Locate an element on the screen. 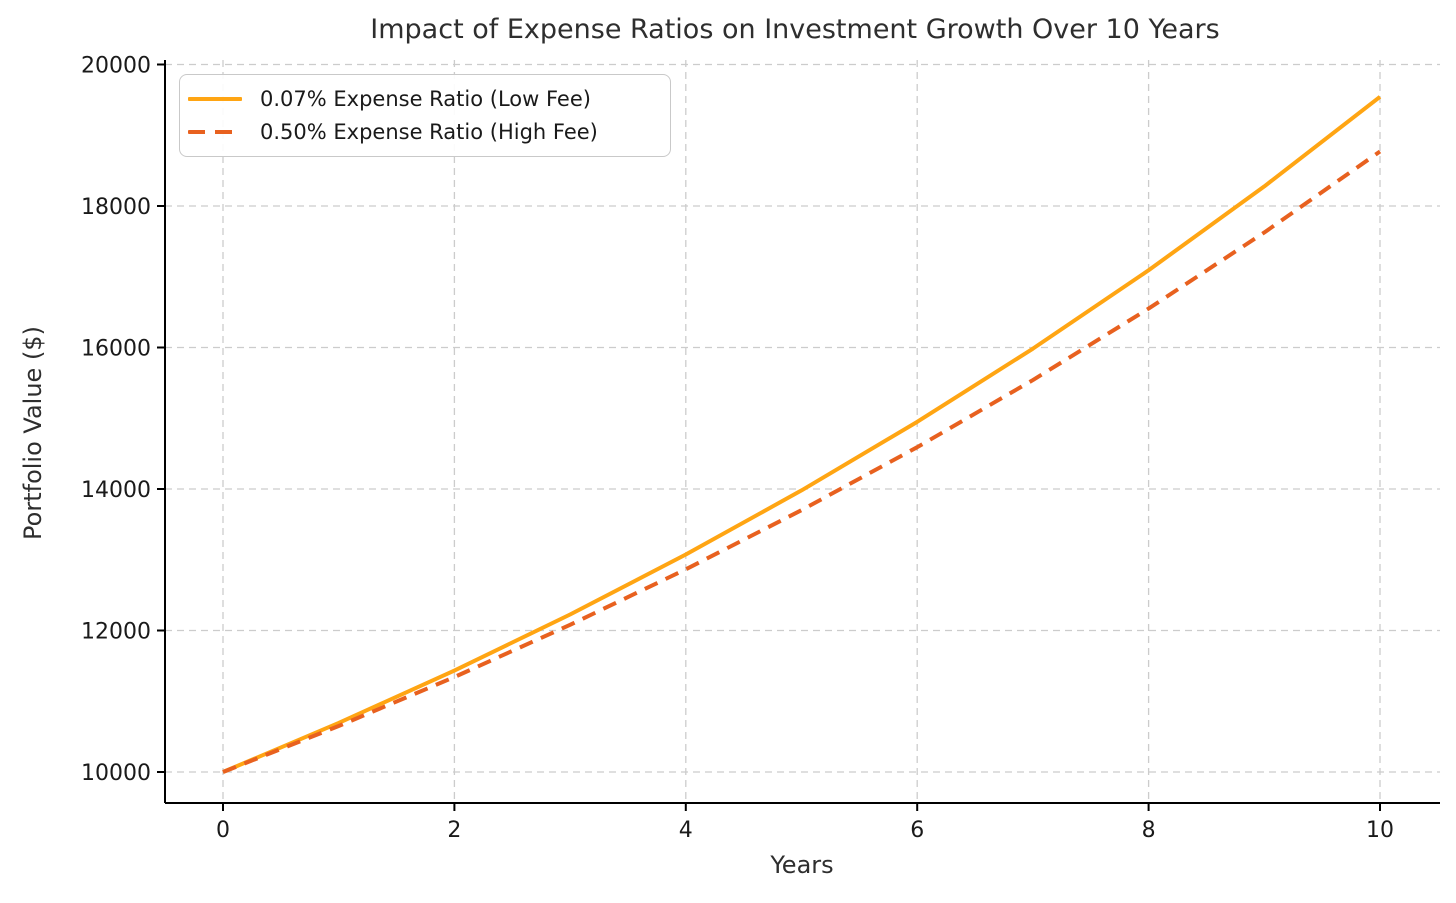 The height and width of the screenshot is (903, 1456). legend-line-sample-solid is located at coordinates (215, 99).